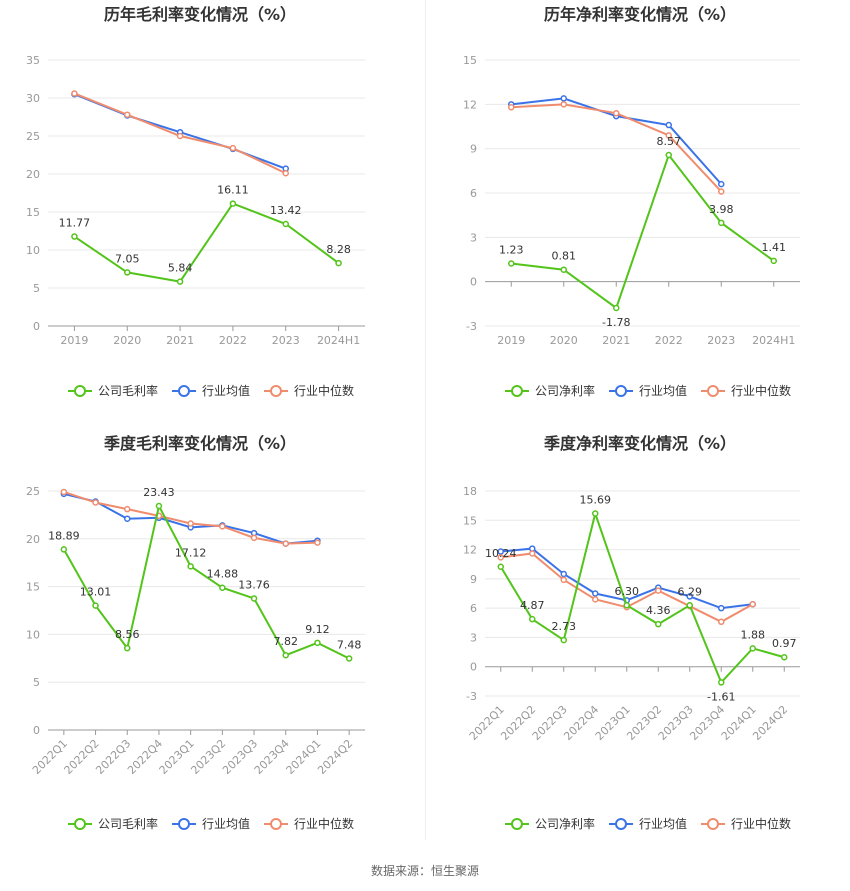 Image resolution: width=850 pixels, height=891 pixels. What do you see at coordinates (75, 223) in the screenshot?
I see `data-label: 11.77` at bounding box center [75, 223].